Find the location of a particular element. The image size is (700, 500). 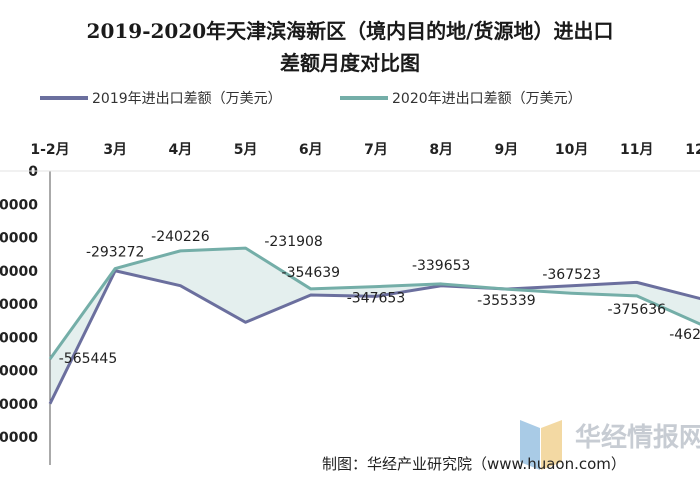

legend-label-2019: 2019年进出口差额（万美元） is located at coordinates (187, 99).